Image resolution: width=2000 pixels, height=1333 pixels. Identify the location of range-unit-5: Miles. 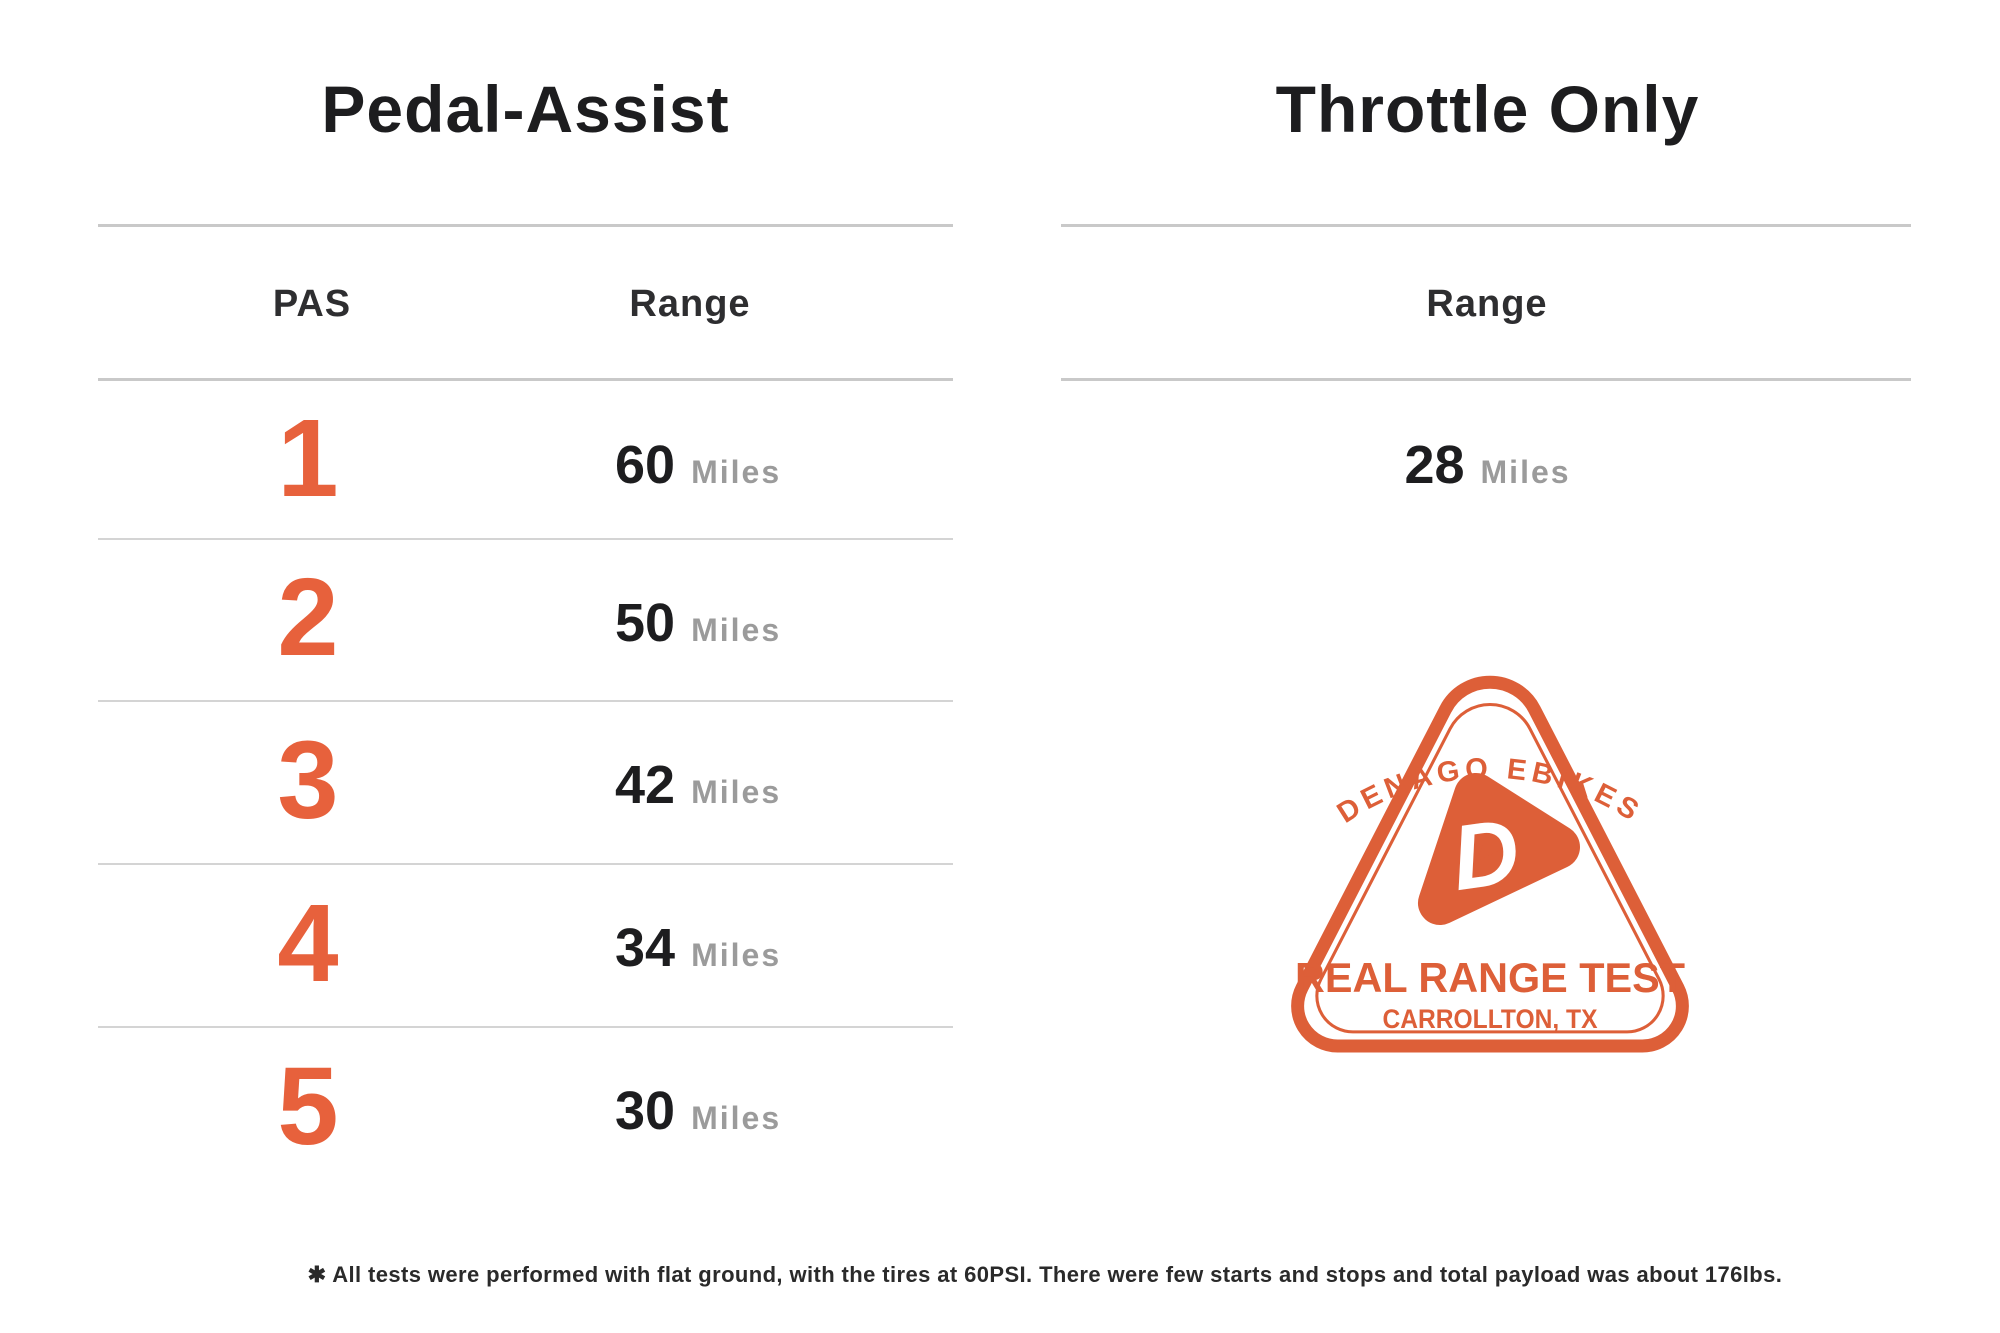
(736, 1118).